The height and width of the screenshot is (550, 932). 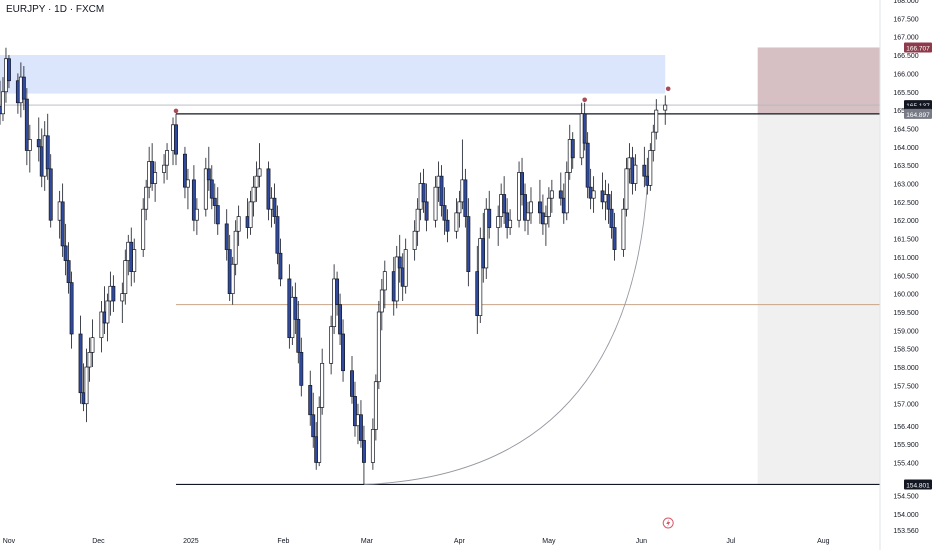 What do you see at coordinates (333, 74) in the screenshot?
I see `supply-zone-rect` at bounding box center [333, 74].